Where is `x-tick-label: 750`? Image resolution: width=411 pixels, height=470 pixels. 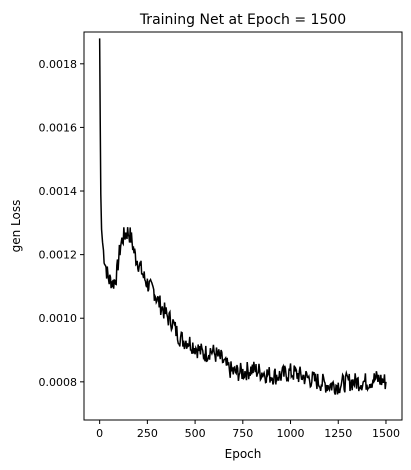 x-tick-label: 750 is located at coordinates (242, 433).